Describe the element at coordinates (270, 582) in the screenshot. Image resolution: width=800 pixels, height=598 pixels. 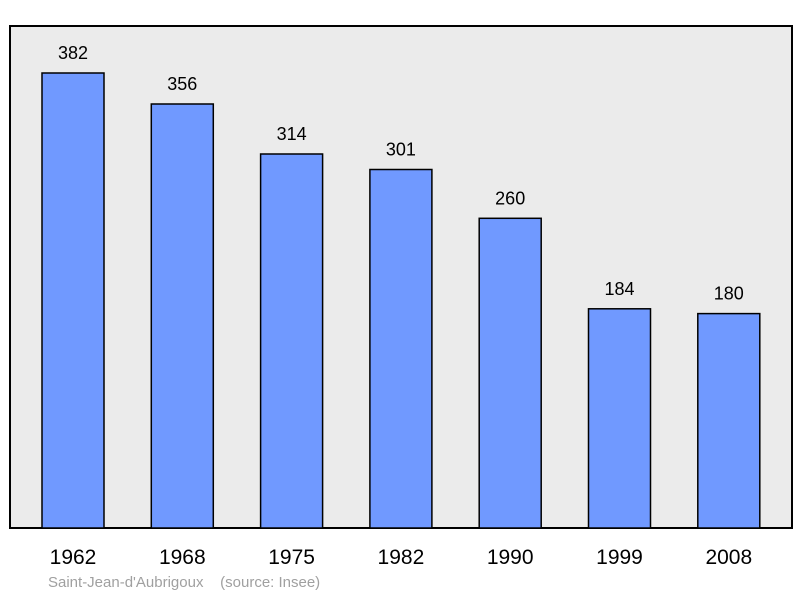
I see `caption-source: (source: Insee)` at that location.